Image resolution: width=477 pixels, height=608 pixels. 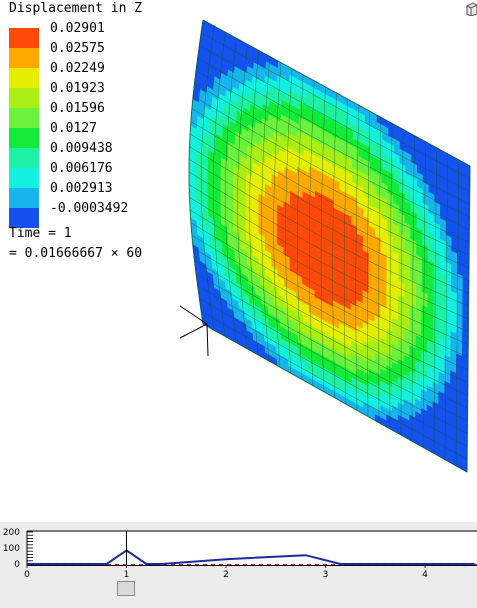 What do you see at coordinates (11, 533) in the screenshot?
I see `timeline-y-tick-label: 200` at bounding box center [11, 533].